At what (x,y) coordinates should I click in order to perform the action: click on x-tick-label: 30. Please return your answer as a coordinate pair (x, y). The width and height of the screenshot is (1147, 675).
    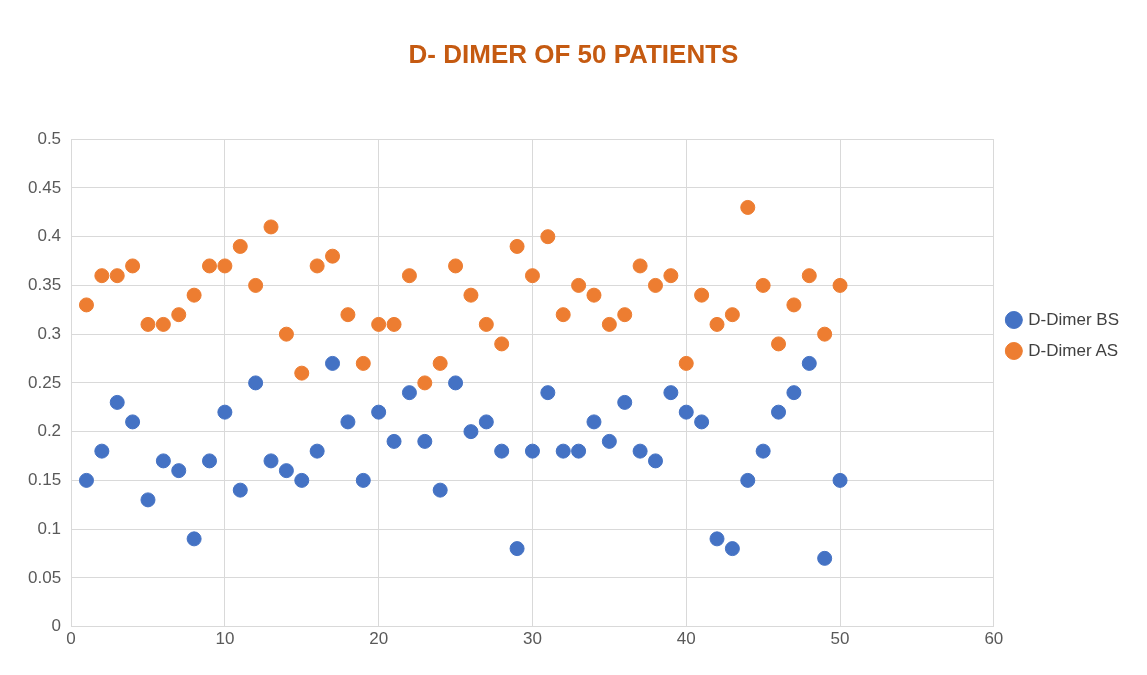
    Looking at the image, I should click on (532, 639).